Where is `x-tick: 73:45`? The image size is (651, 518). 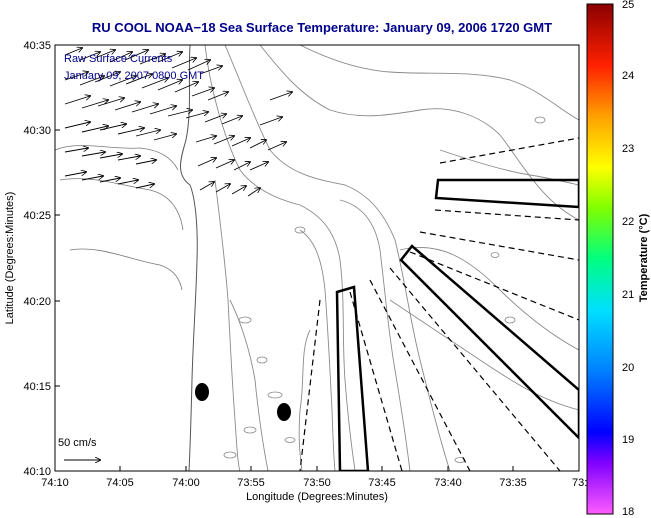
x-tick: 73:45 is located at coordinates (382, 477).